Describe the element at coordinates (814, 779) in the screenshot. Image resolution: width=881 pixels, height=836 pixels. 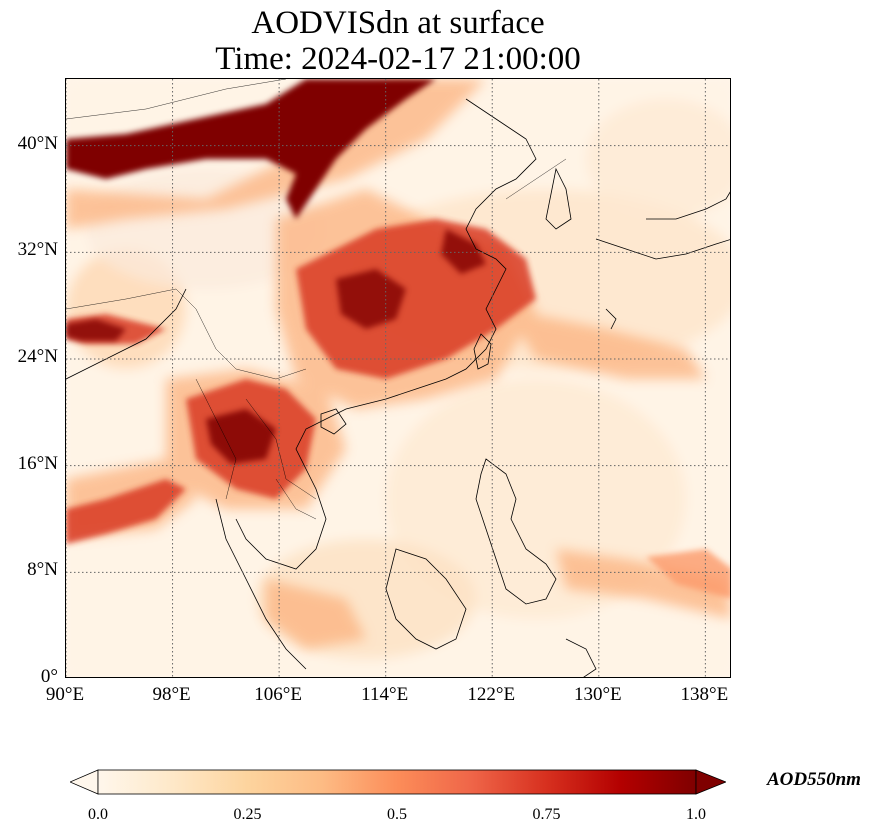
I see `colorbar-label: AOD550nm` at that location.